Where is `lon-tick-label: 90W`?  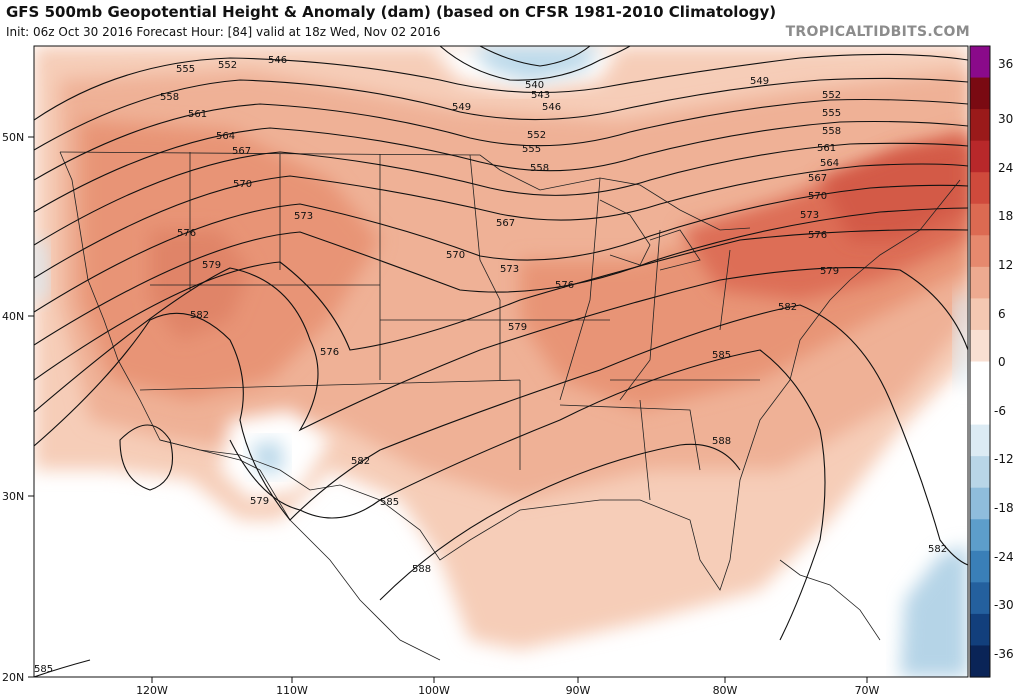 lon-tick-label: 90W is located at coordinates (578, 690).